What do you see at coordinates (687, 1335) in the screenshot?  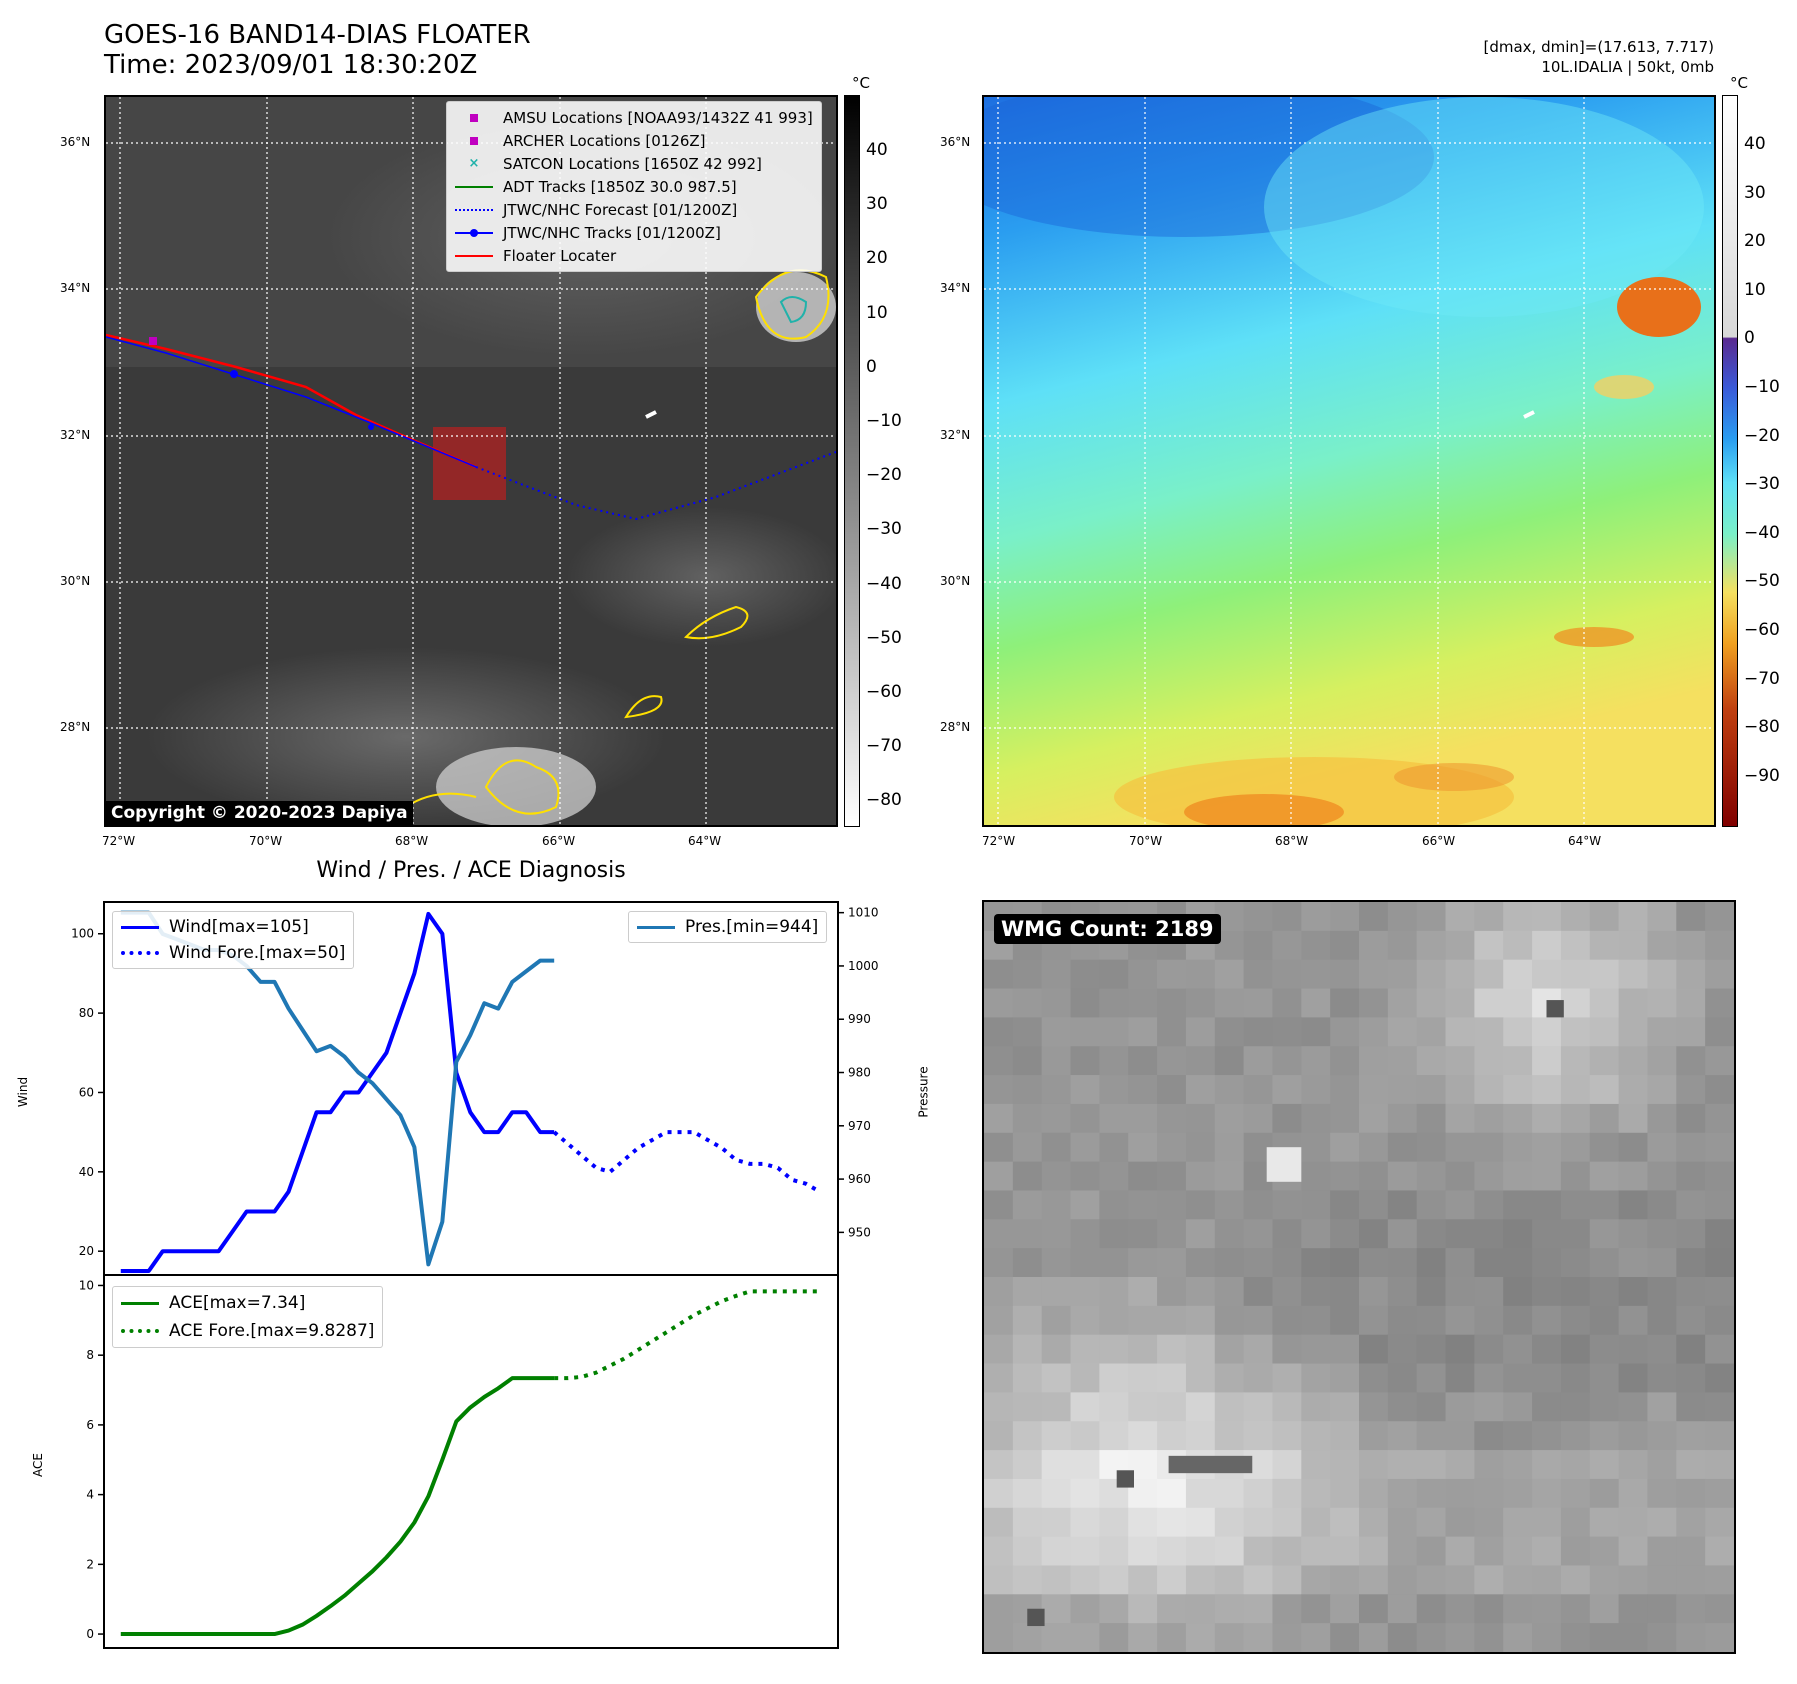 I see `series-line-ace-fore` at bounding box center [687, 1335].